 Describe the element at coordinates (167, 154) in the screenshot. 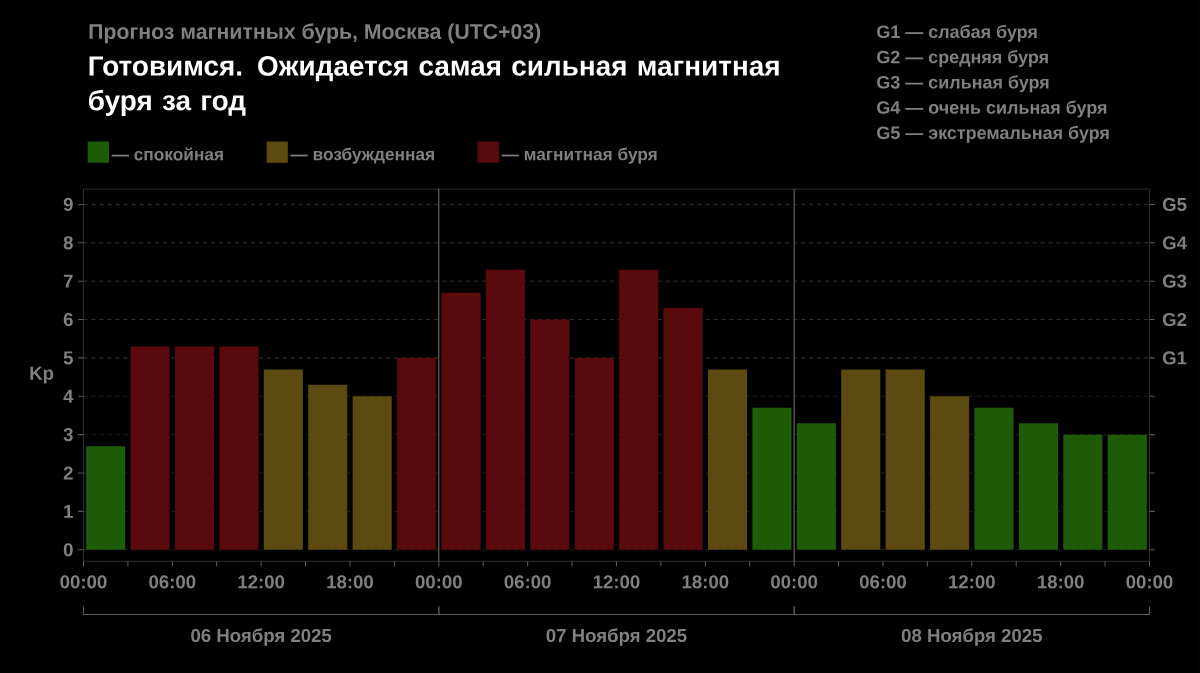

I see `legend-label: — спокойная` at that location.